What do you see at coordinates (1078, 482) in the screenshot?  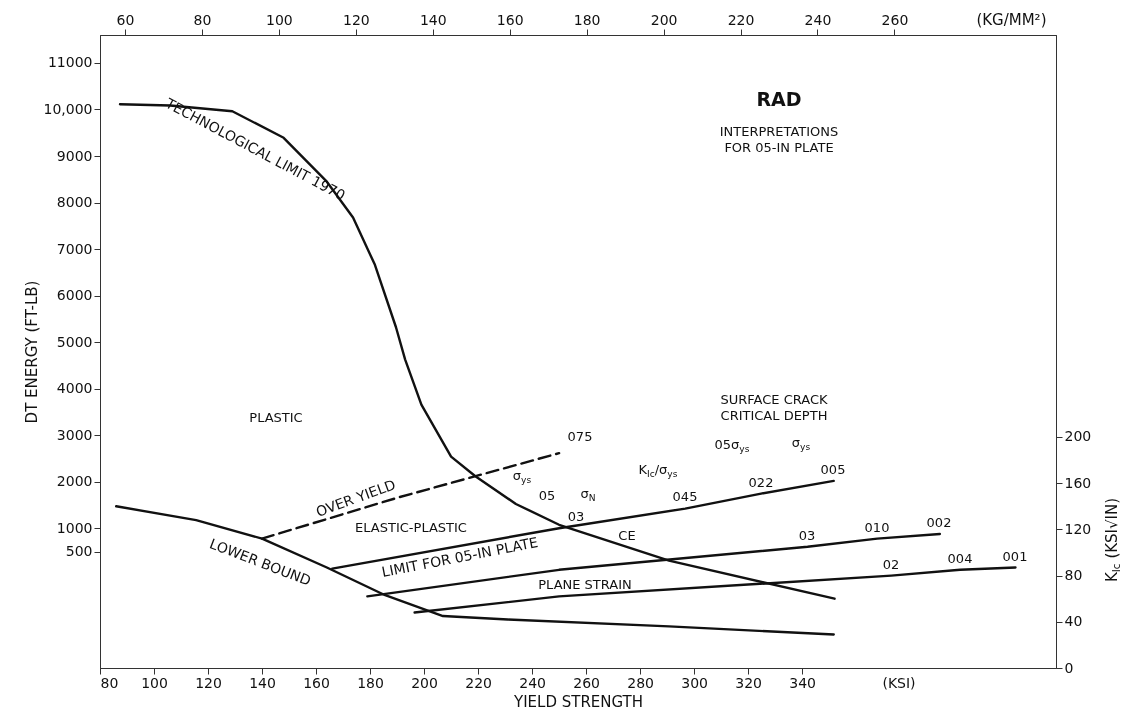 I see `y2-tick-label: 160` at bounding box center [1078, 482].